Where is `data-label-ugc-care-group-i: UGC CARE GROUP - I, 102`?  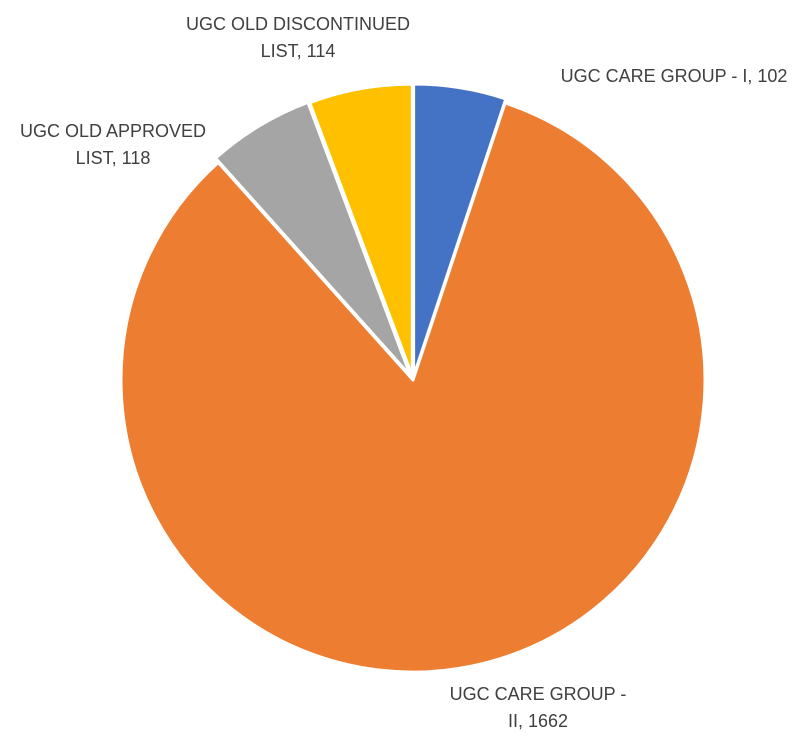 data-label-ugc-care-group-i: UGC CARE GROUP - I, 102 is located at coordinates (674, 76).